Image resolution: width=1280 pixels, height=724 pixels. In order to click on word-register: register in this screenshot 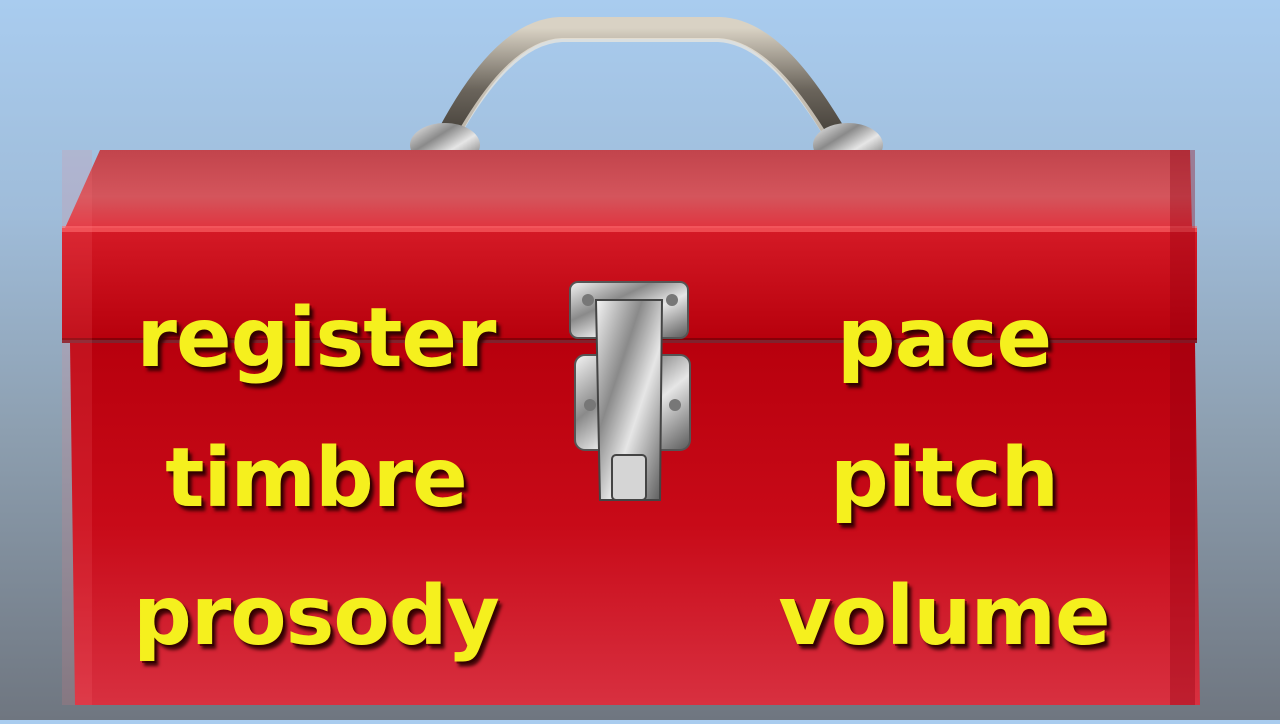, I will do `click(316, 338)`.